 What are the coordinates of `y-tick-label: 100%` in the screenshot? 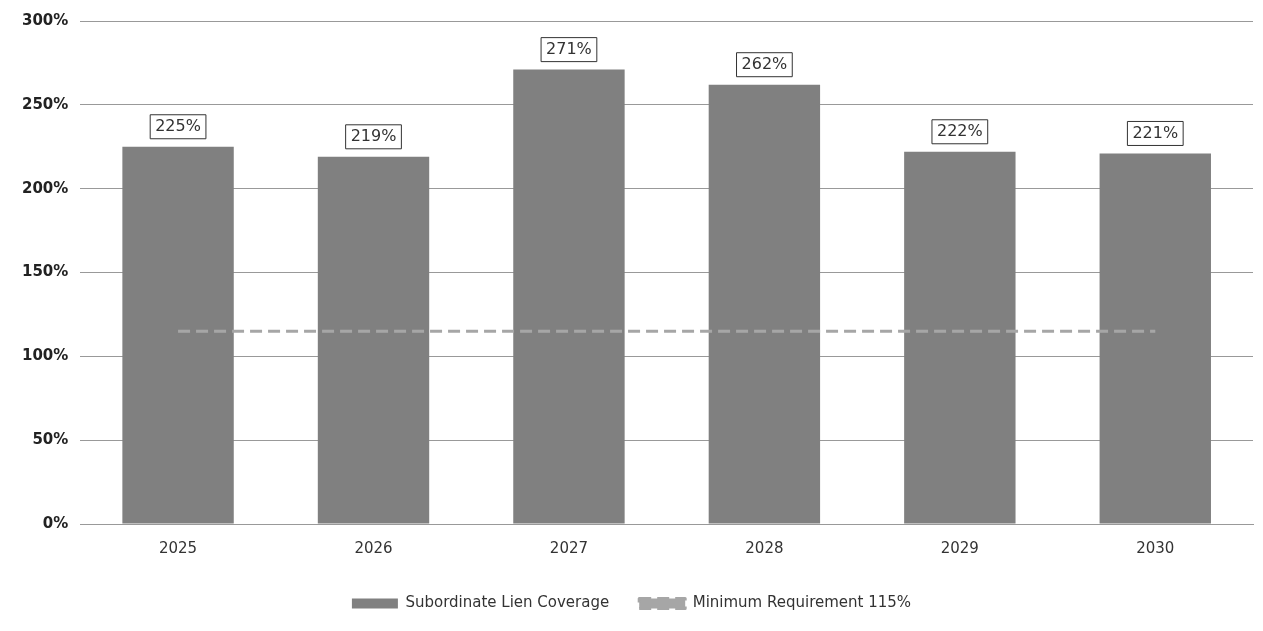 It's located at (45, 355).